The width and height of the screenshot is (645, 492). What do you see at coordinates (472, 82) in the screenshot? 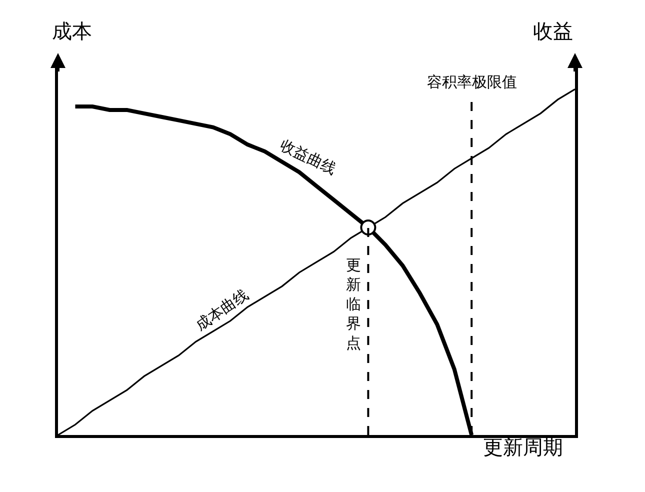
I see `annotation: 容积率极限值` at bounding box center [472, 82].